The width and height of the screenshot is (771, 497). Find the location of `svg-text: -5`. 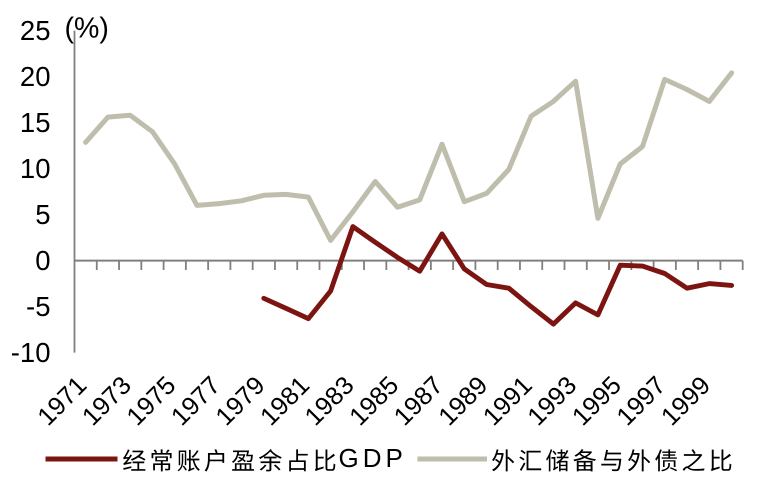

svg-text: -5 is located at coordinates (38, 306).